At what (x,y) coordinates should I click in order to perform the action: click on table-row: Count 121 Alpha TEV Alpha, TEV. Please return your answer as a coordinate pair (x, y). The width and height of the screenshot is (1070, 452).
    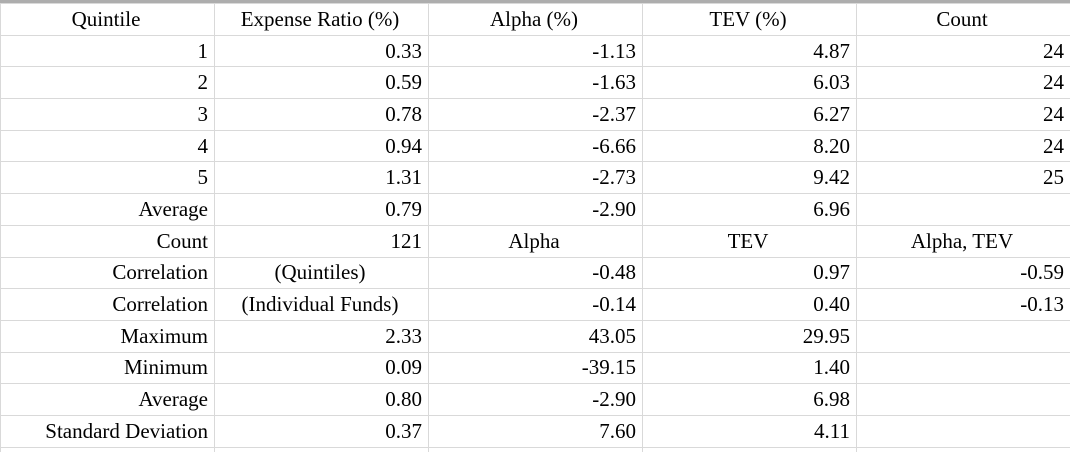
    Looking at the image, I should click on (535, 241).